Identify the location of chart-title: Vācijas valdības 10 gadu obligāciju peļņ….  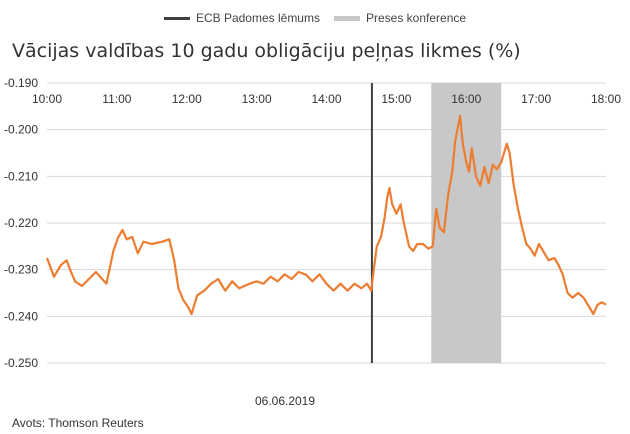
(266, 51).